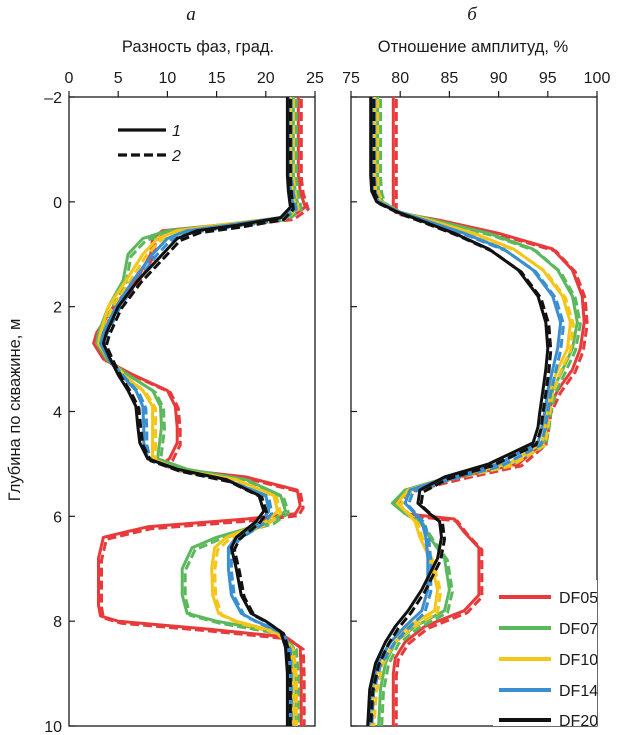  What do you see at coordinates (69, 78) in the screenshot?
I see `x-tick-label: 0` at bounding box center [69, 78].